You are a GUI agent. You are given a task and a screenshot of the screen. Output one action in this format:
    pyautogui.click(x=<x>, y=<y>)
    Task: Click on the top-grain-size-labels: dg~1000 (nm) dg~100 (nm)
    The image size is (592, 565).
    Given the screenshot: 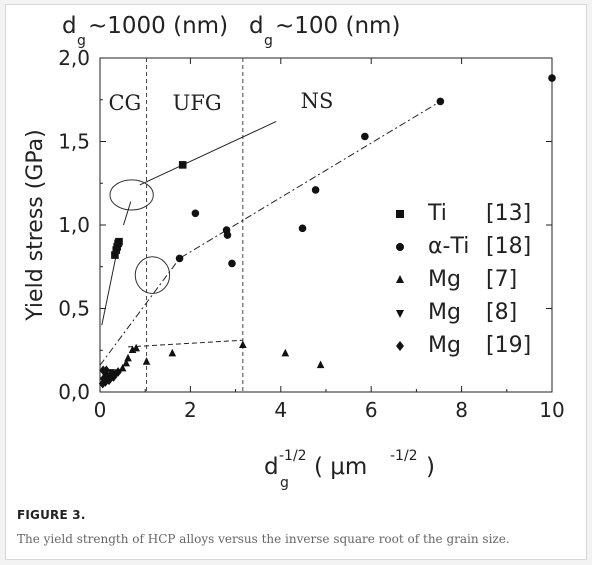 What is the action you would take?
    pyautogui.click(x=231, y=31)
    